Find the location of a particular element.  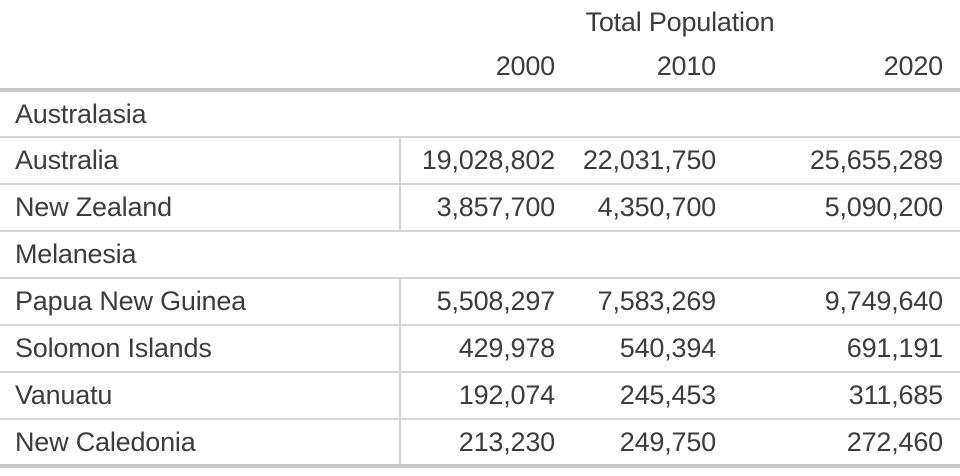

population-value-2020: 5,090,200 is located at coordinates (846, 208).